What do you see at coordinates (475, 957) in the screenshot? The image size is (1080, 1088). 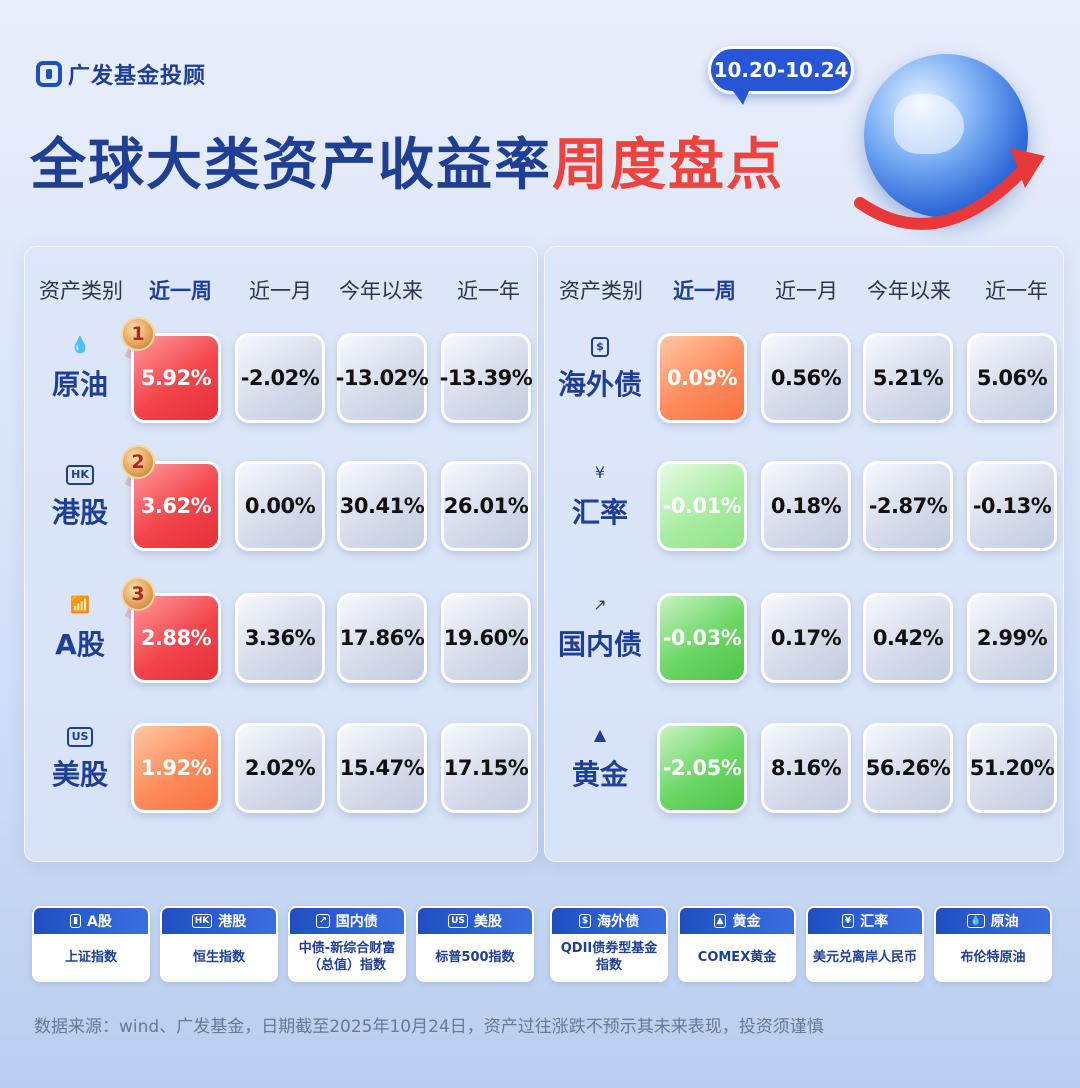 I see `legend-description: 标普500指数` at bounding box center [475, 957].